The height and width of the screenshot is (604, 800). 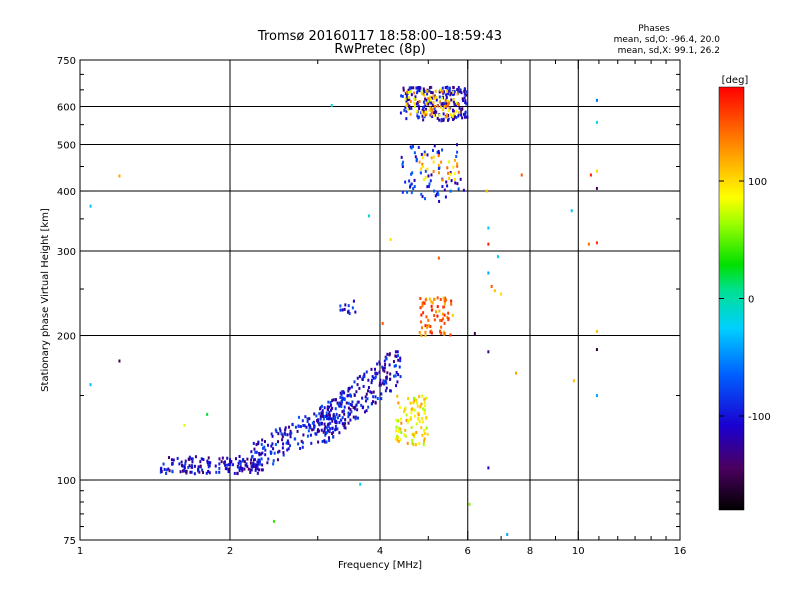 I want to click on stats-header: Phases, so click(x=654, y=29).